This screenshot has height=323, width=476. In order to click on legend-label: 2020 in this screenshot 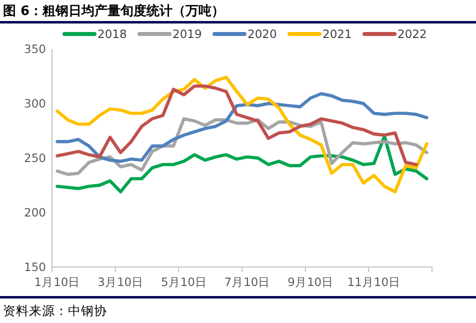, I will do `click(262, 34)`.